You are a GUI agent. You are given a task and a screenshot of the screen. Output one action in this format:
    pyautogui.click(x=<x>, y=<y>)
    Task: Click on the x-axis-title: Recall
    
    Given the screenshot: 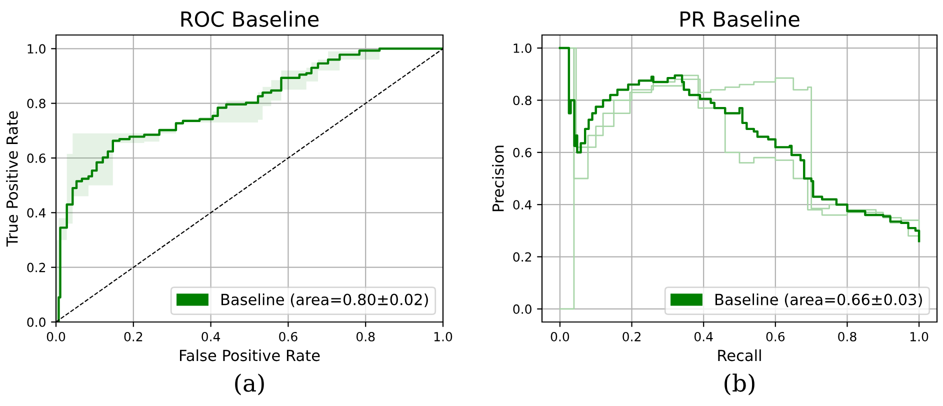 What is the action you would take?
    pyautogui.click(x=739, y=355)
    